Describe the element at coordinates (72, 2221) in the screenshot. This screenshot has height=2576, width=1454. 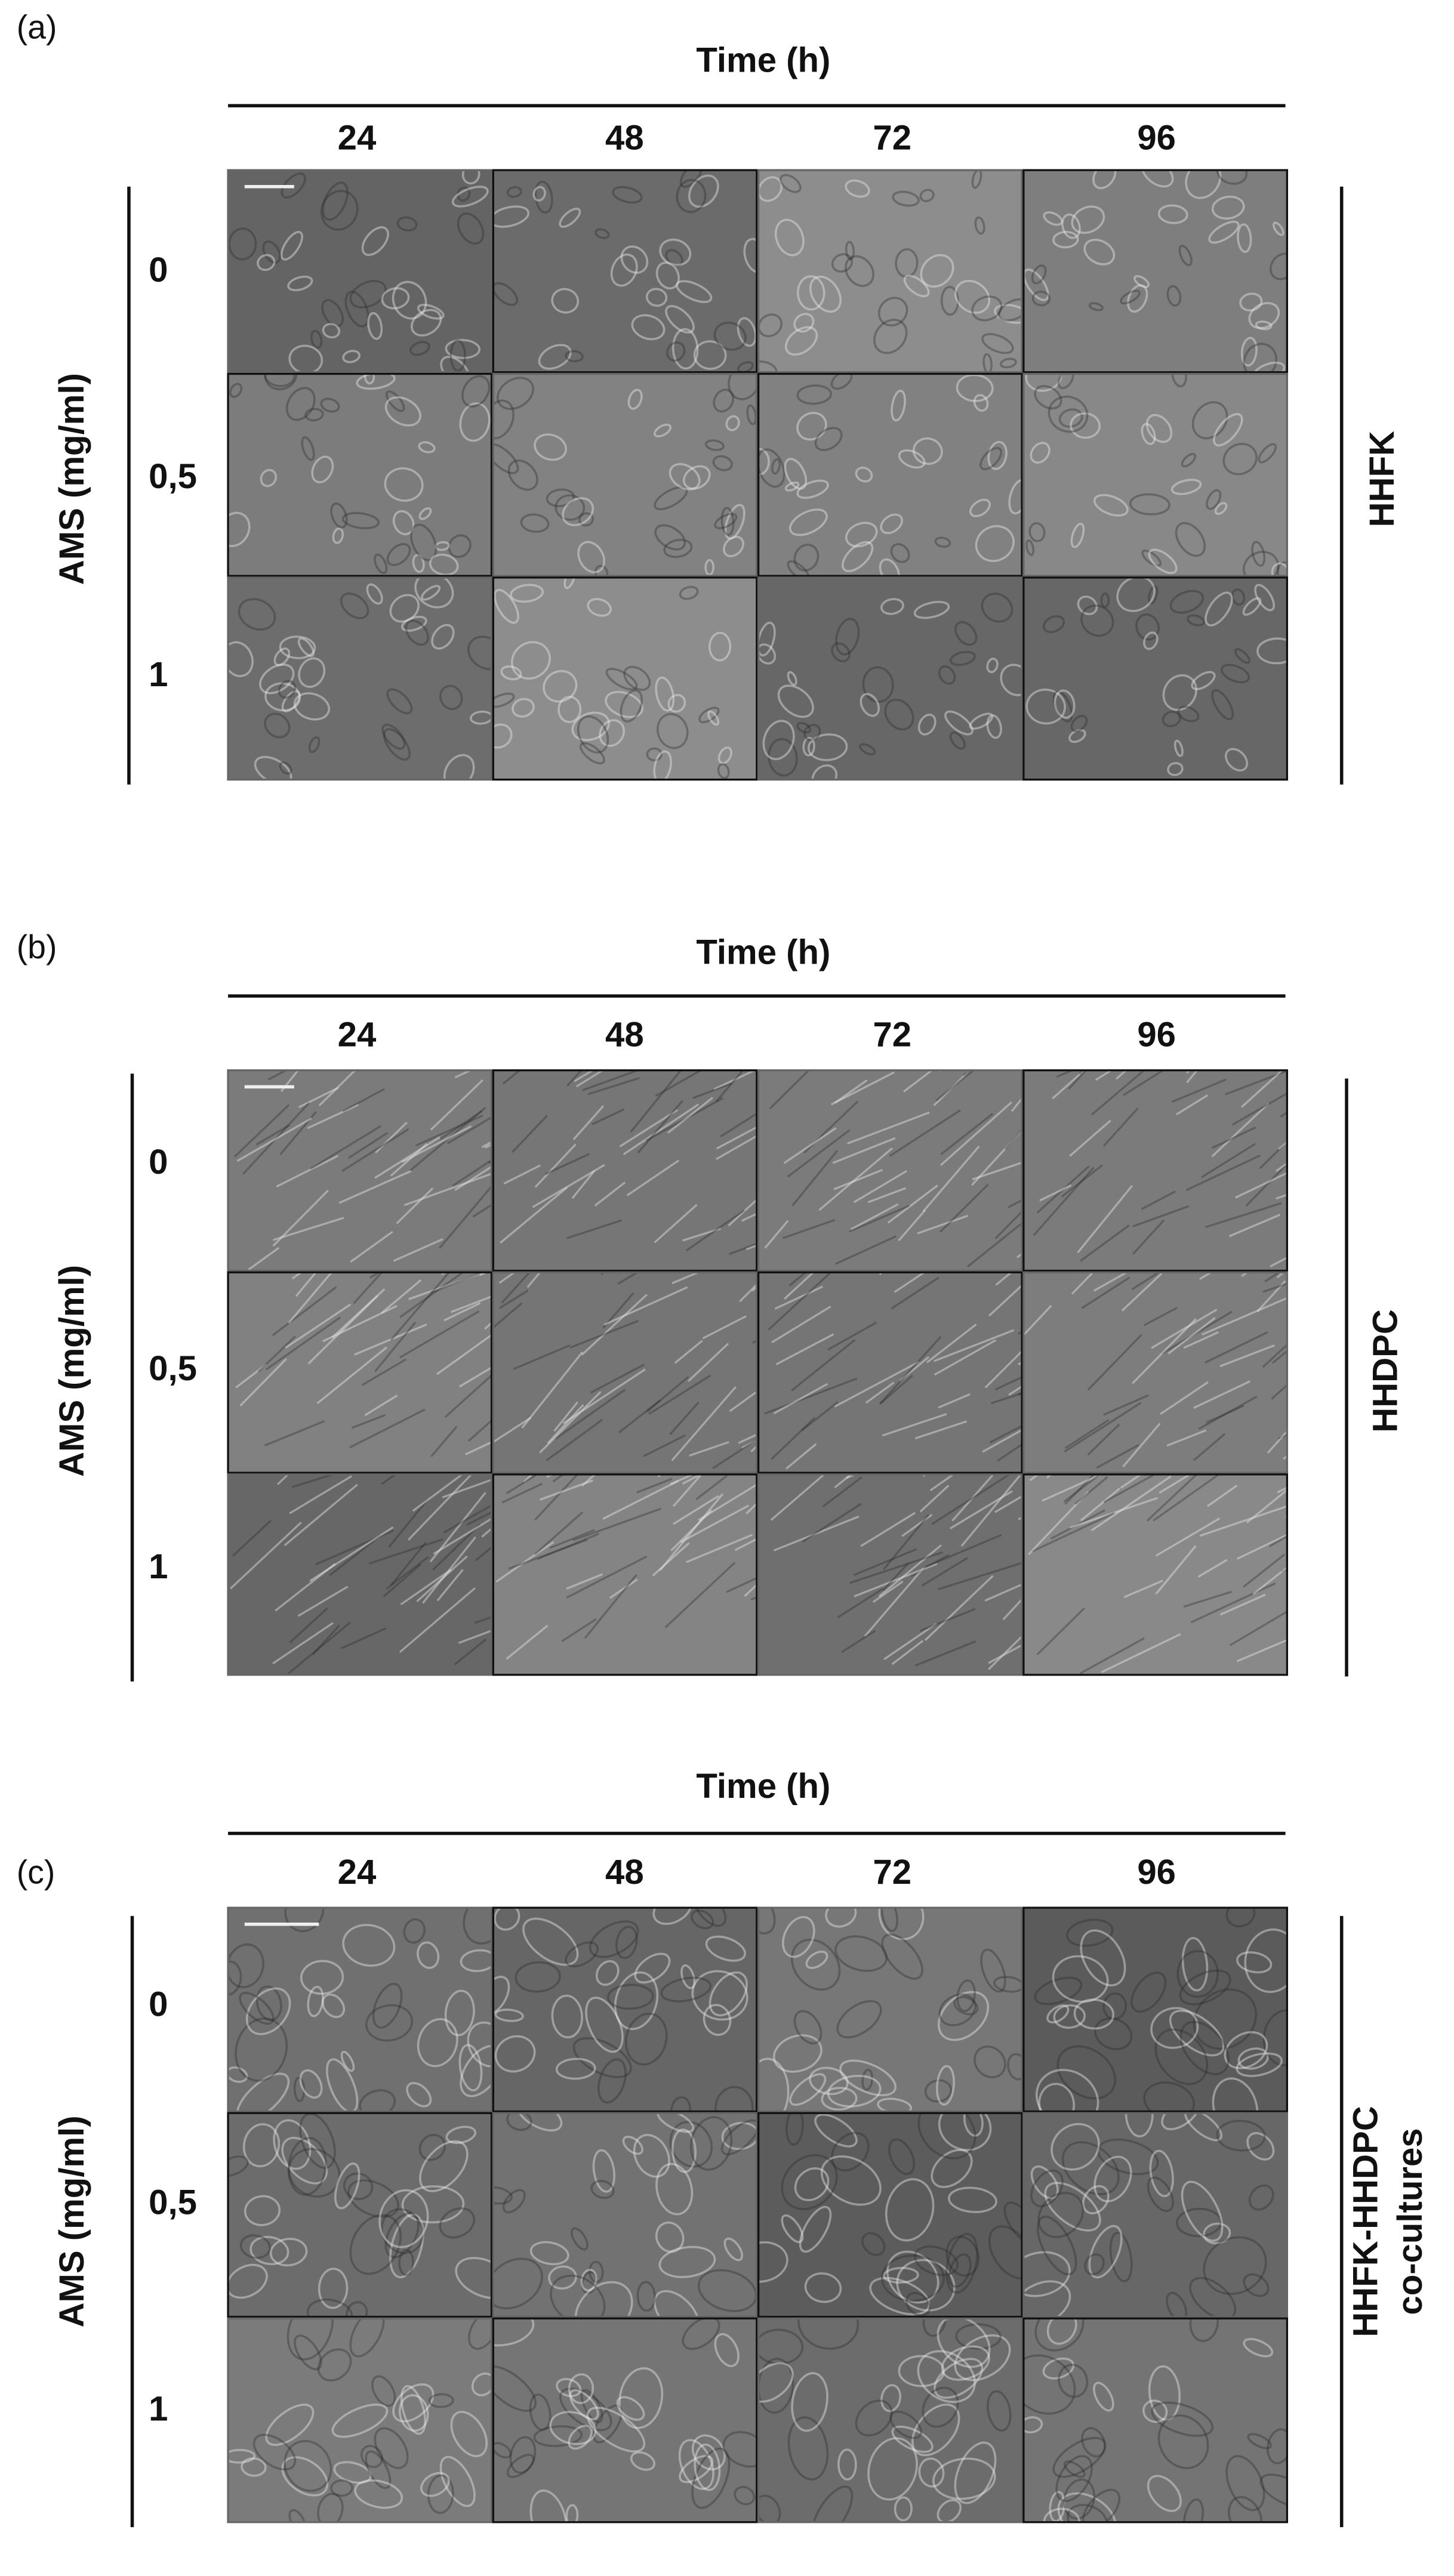
I see `y-label: AMS (mg/ml)` at that location.